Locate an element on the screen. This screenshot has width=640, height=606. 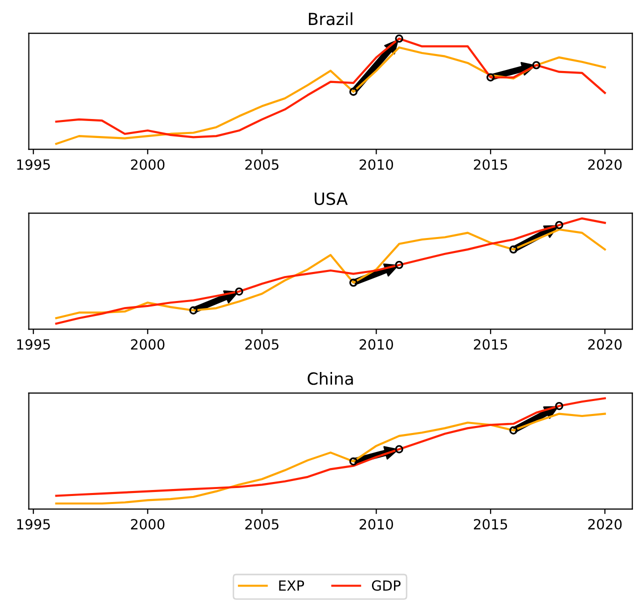
legend-label: EXP is located at coordinates (291, 585).